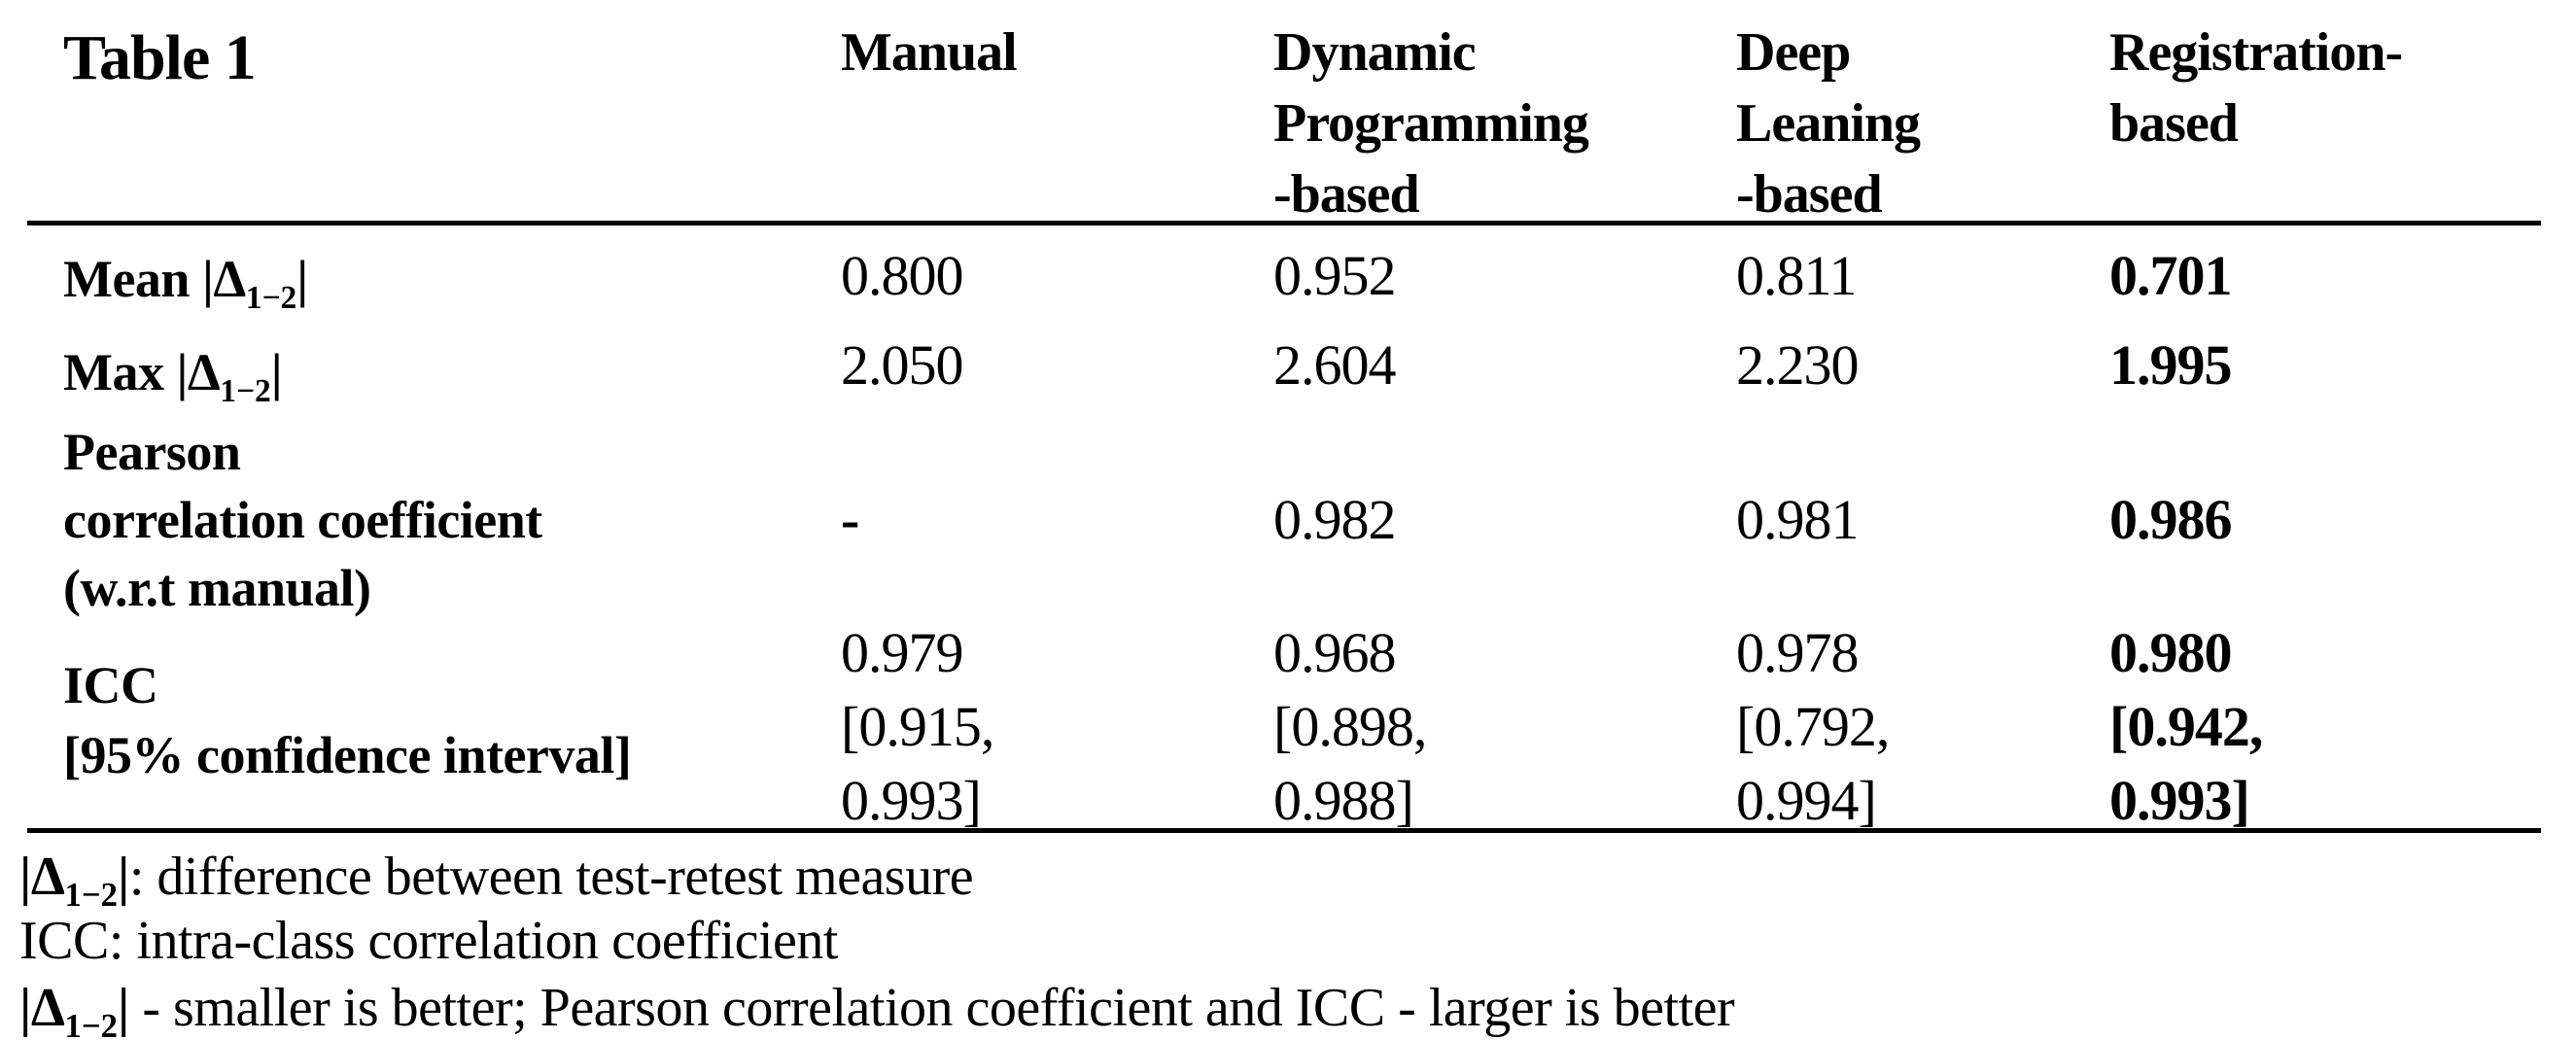 This screenshot has width=2576, height=1040. Describe the element at coordinates (1350, 726) in the screenshot. I see `cell-icc-dynamic: 0.968 [0.898, 0.988]` at that location.